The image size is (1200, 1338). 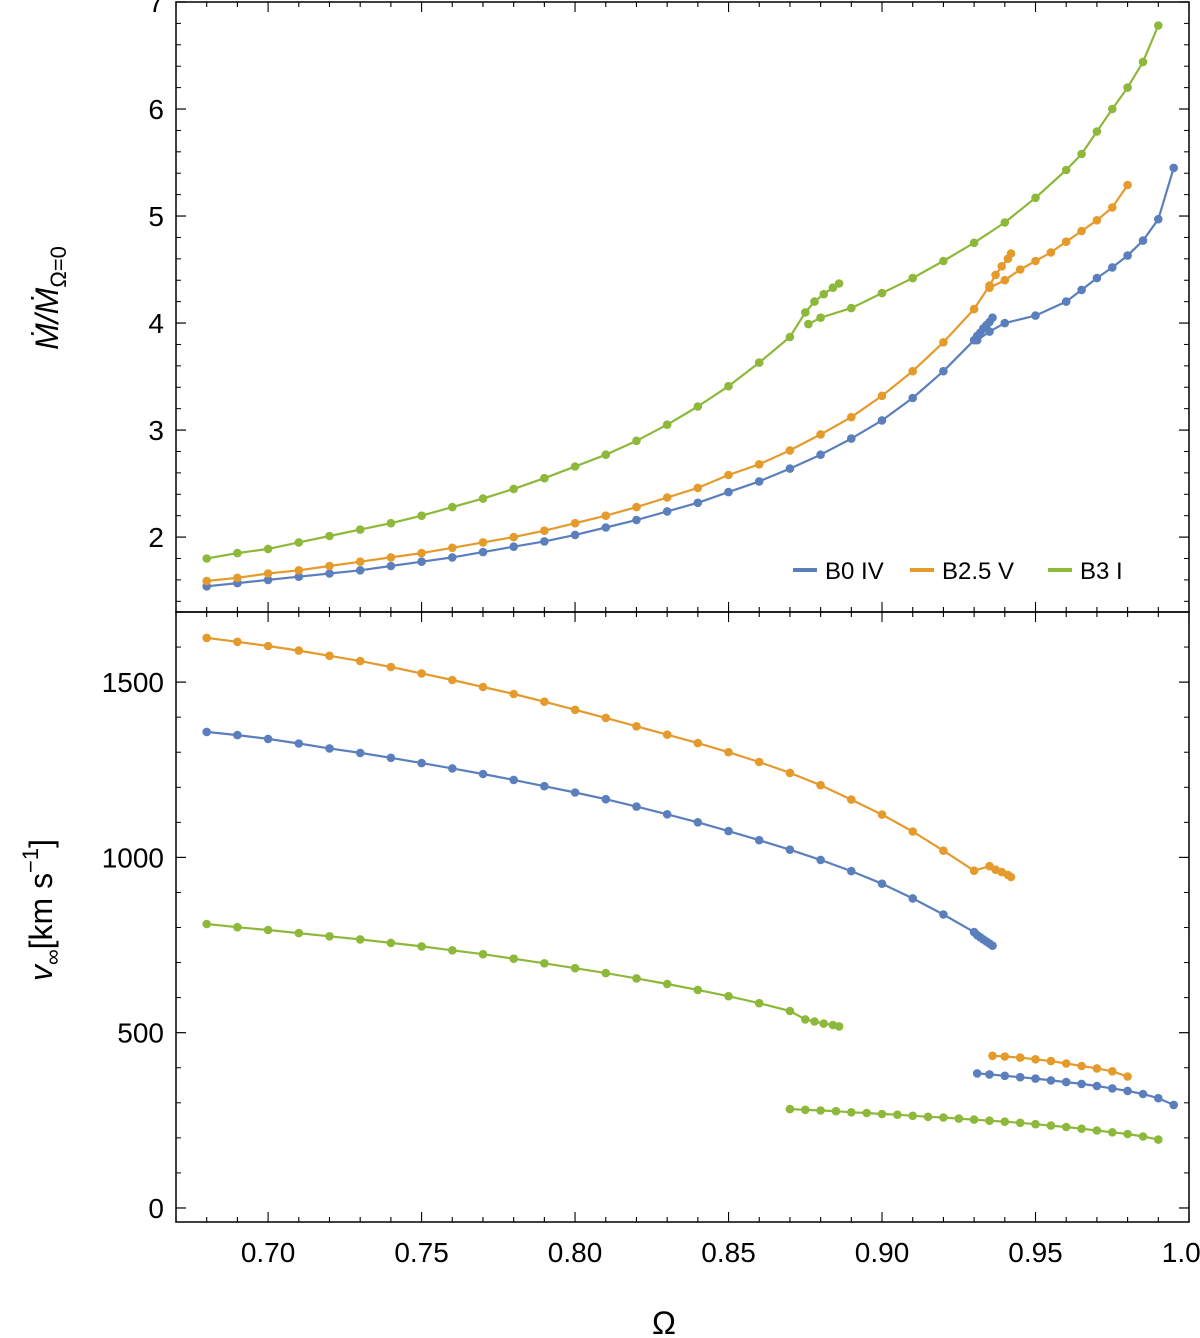 What do you see at coordinates (58, 267) in the screenshot?
I see `top-y-title-sub: Ω=0` at bounding box center [58, 267].